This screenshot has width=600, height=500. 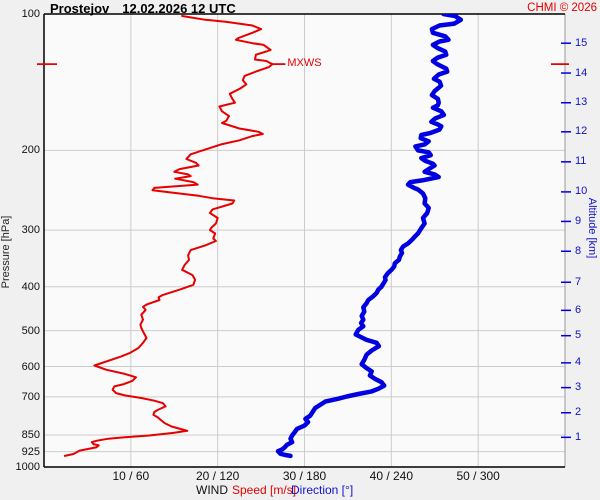 I want to click on pressure-tick-label: 400, so click(x=30, y=286).